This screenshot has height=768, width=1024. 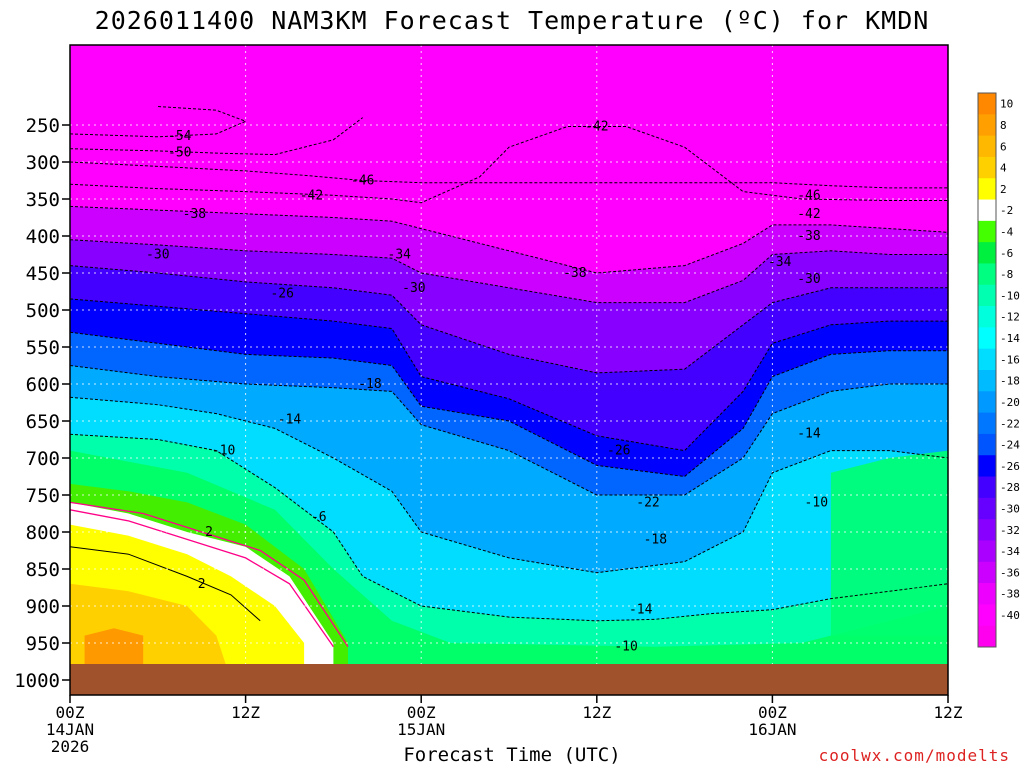 What do you see at coordinates (618, 451) in the screenshot?
I see `contour-label-15: -26` at bounding box center [618, 451].